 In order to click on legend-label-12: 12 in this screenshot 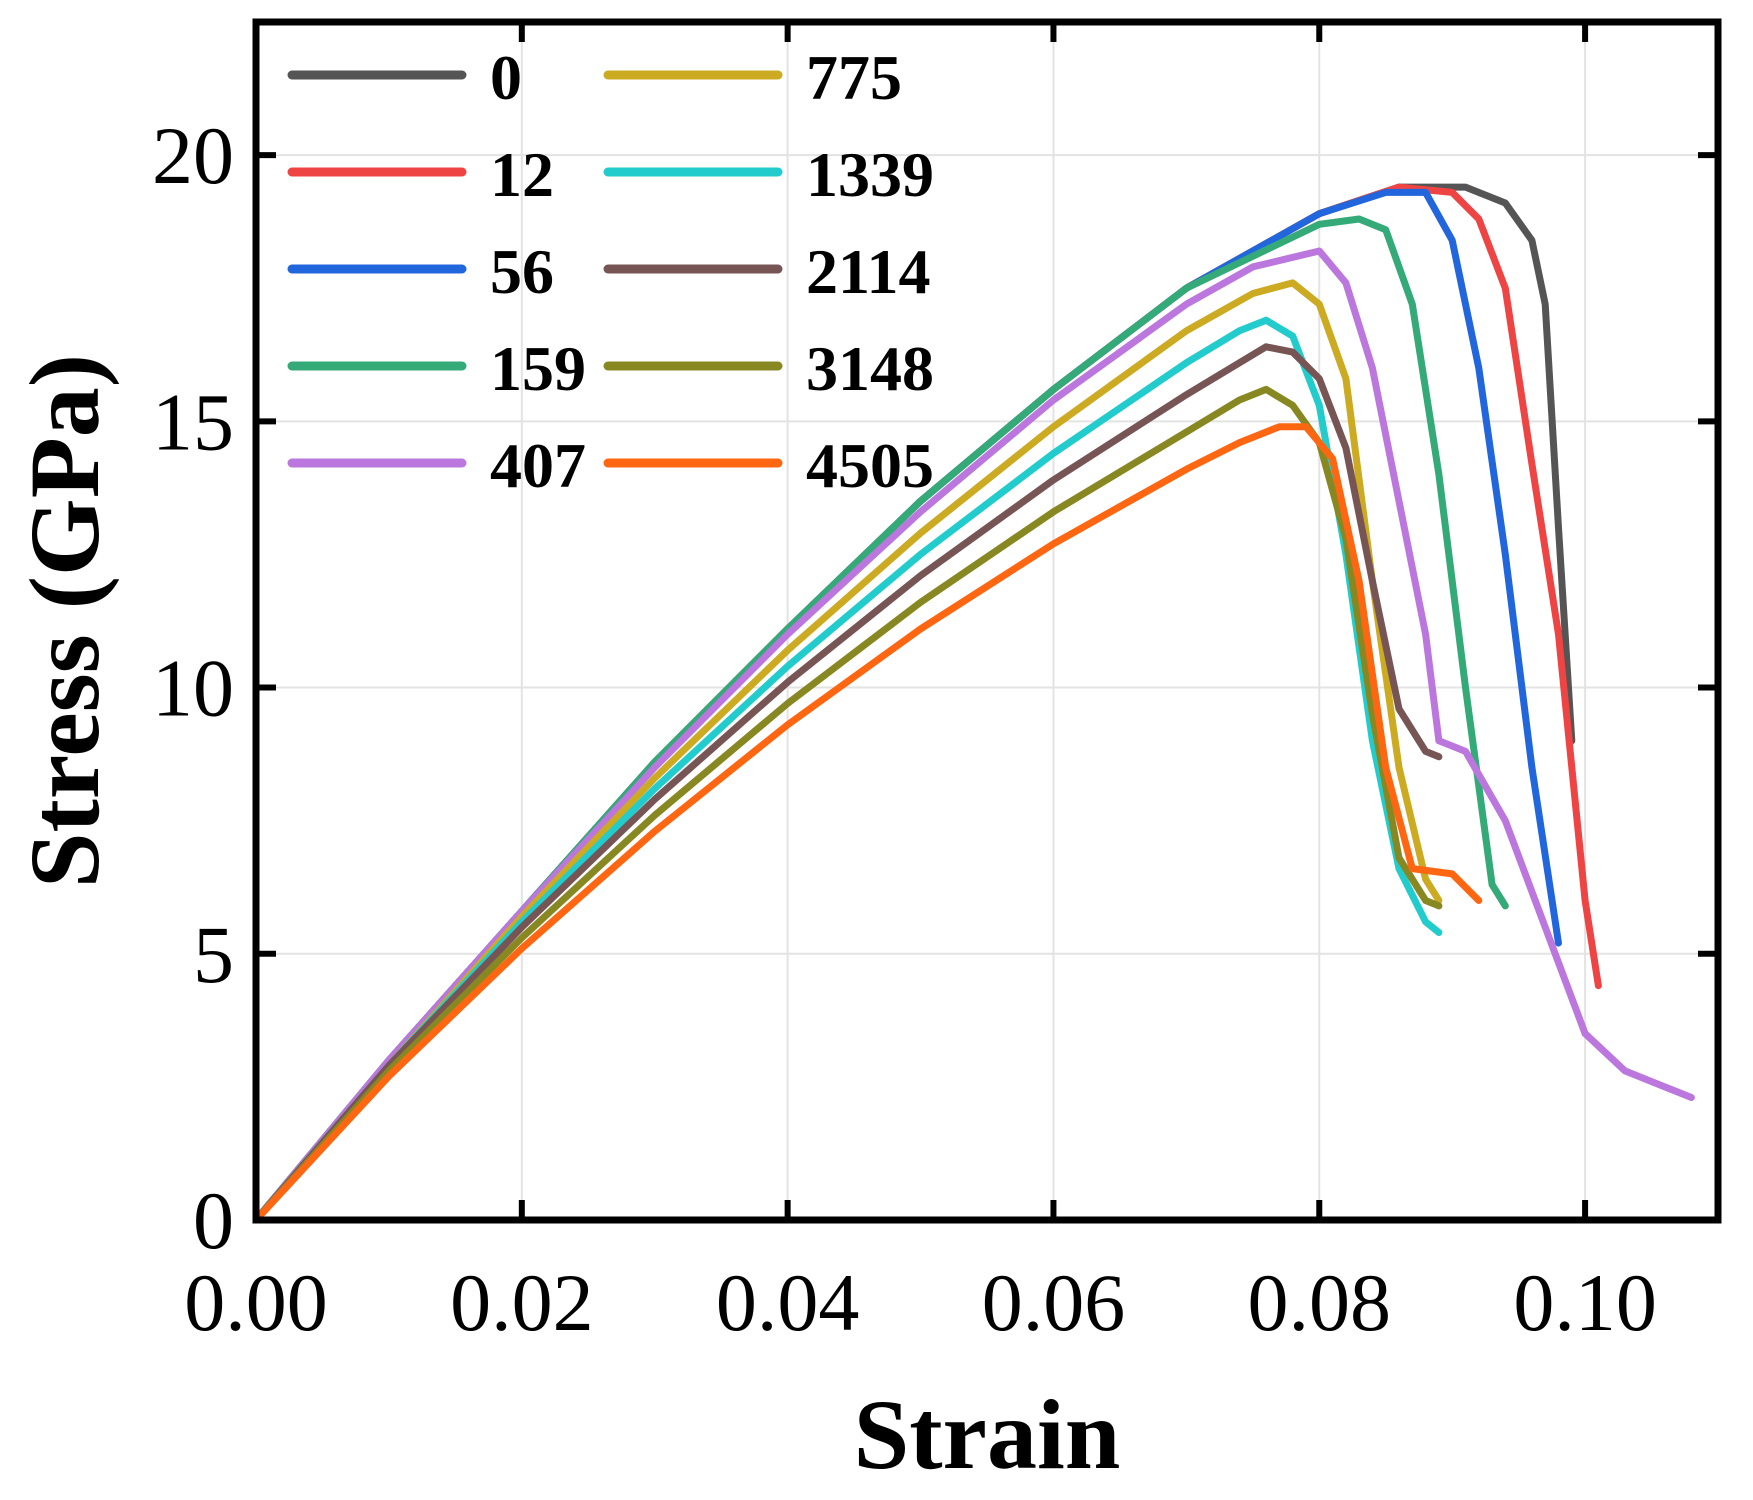, I will do `click(522, 174)`.